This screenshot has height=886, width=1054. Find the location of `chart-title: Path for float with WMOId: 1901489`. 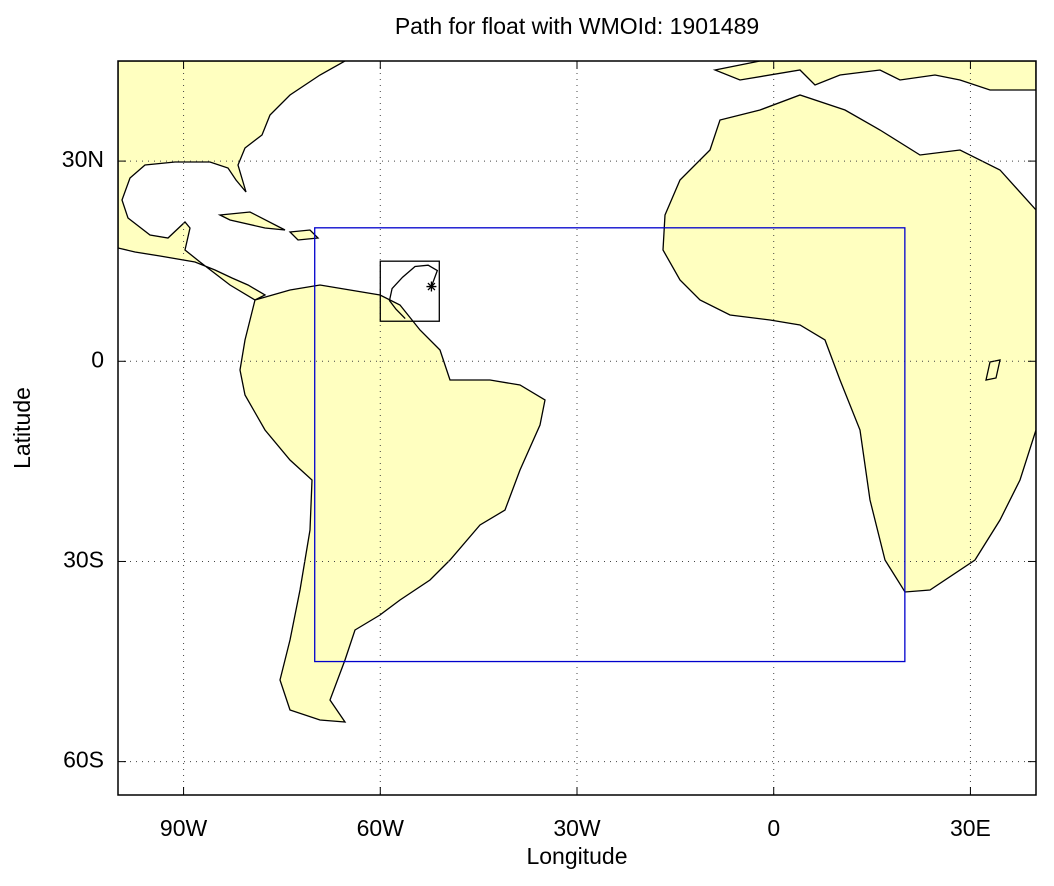

chart-title: Path for float with WMOId: 1901489 is located at coordinates (577, 26).